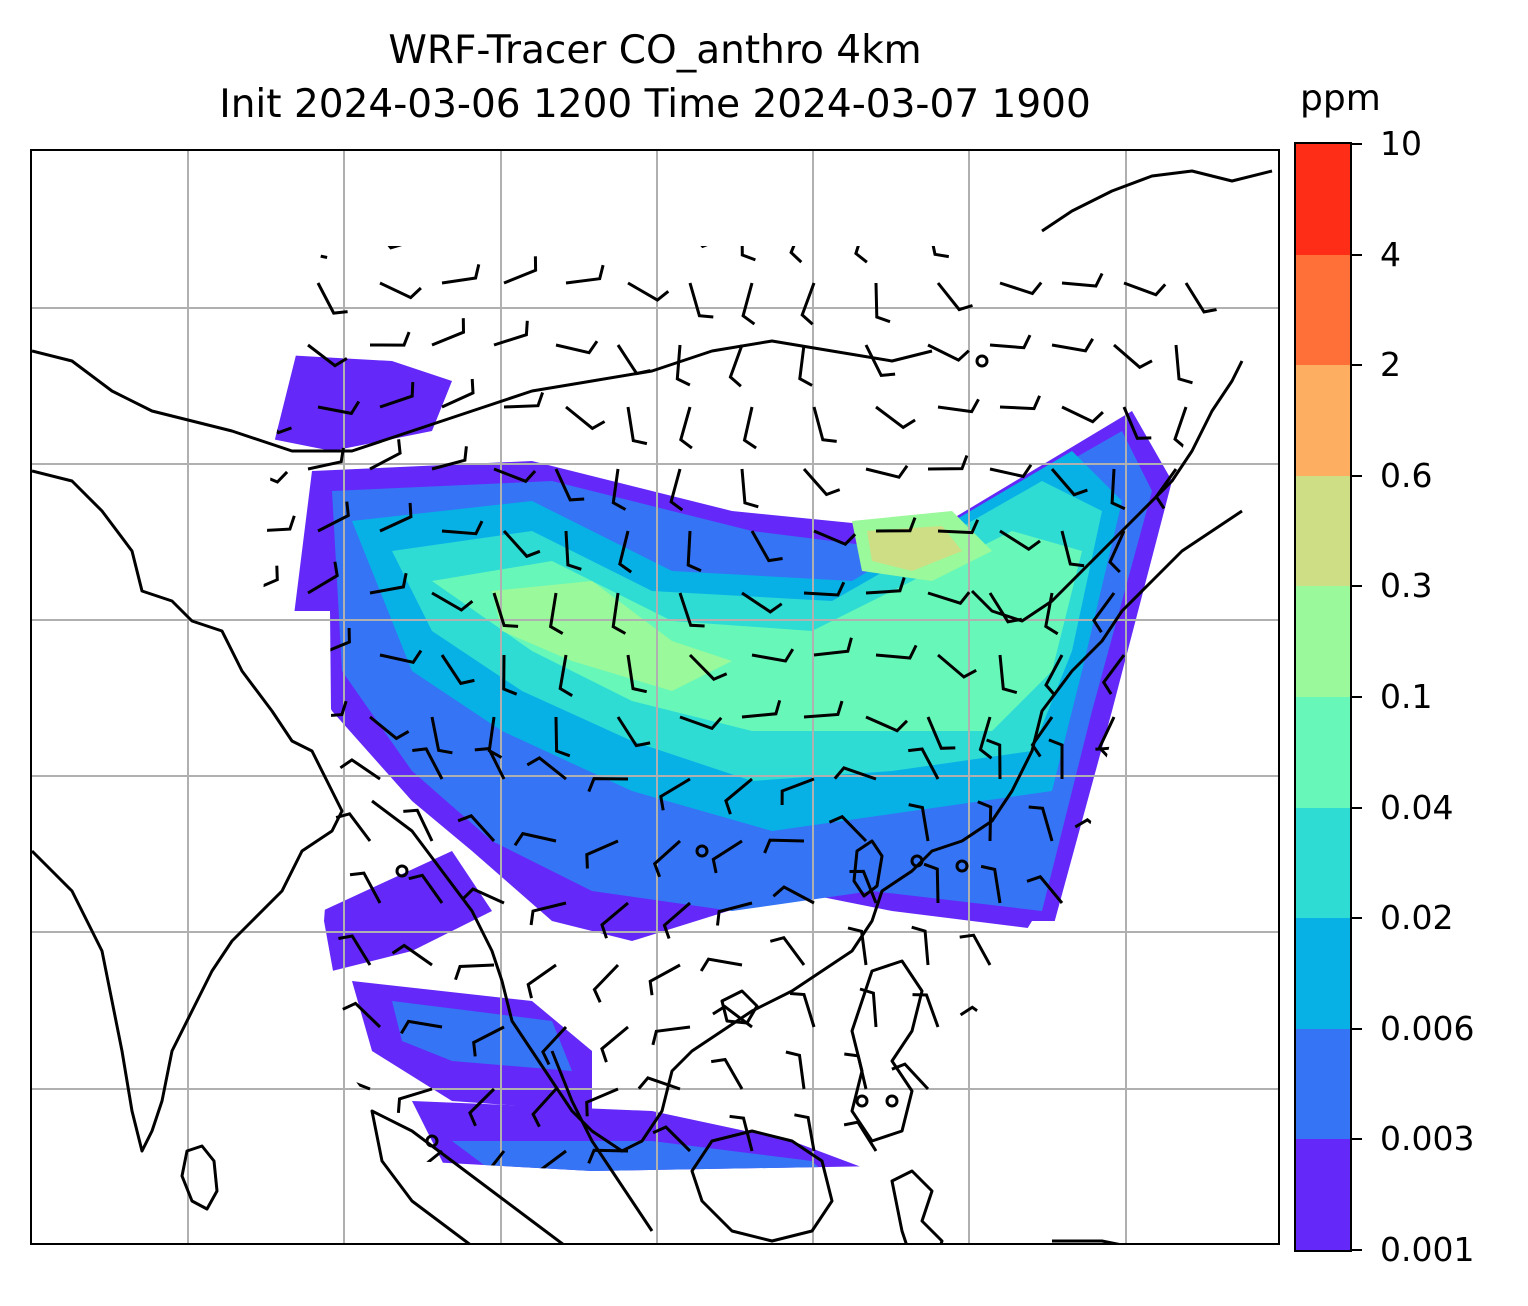  I want to click on colorbar-tick-label: 0.006, so click(1427, 1028).